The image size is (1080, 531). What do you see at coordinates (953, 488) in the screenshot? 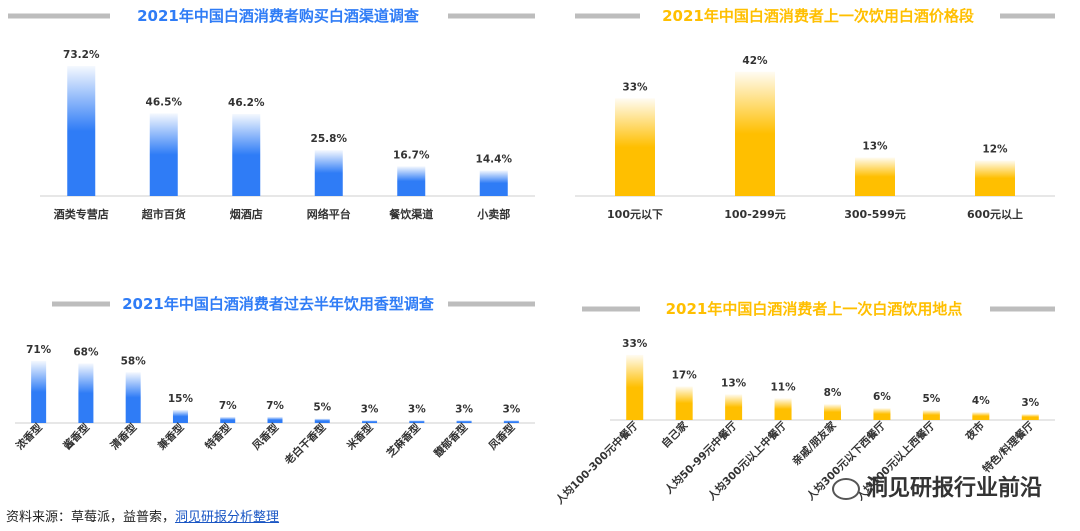
I see `brand-text: 洞见研报行业前沿` at bounding box center [953, 488].